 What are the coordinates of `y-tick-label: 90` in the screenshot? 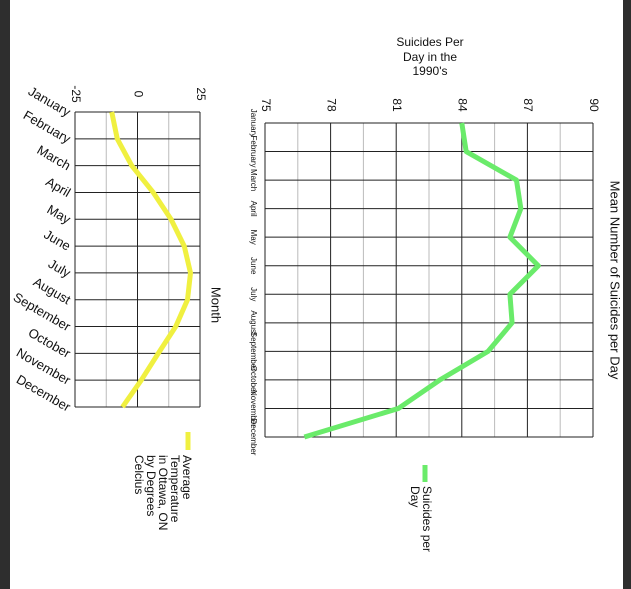 It's located at (594, 105).